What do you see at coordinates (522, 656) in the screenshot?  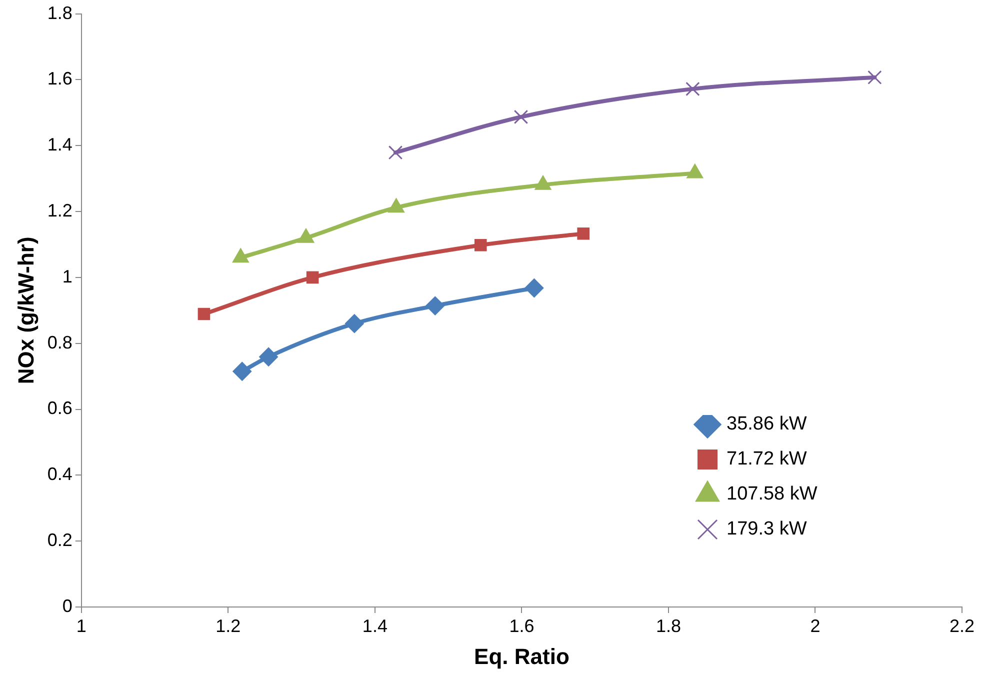 I see `x-axis-title: Eq. Ratio` at bounding box center [522, 656].